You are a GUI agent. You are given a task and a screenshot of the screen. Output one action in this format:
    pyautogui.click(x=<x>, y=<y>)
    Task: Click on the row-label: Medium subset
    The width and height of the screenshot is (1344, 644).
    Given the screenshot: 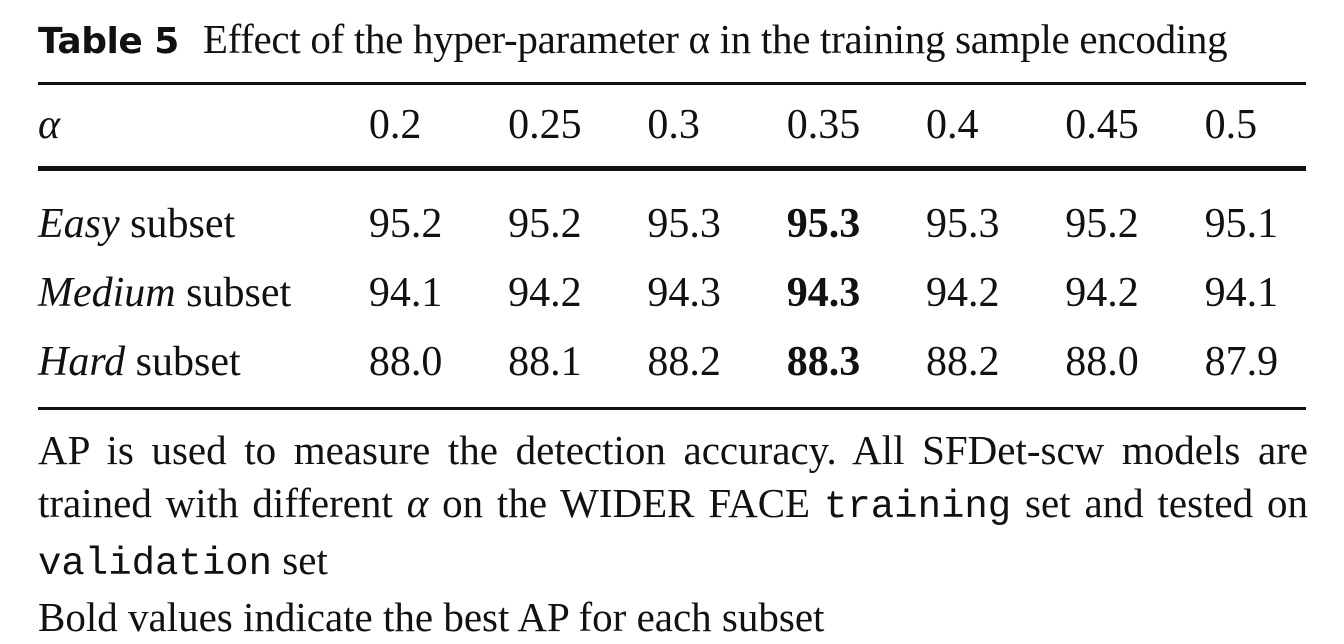 What is the action you would take?
    pyautogui.click(x=203, y=292)
    